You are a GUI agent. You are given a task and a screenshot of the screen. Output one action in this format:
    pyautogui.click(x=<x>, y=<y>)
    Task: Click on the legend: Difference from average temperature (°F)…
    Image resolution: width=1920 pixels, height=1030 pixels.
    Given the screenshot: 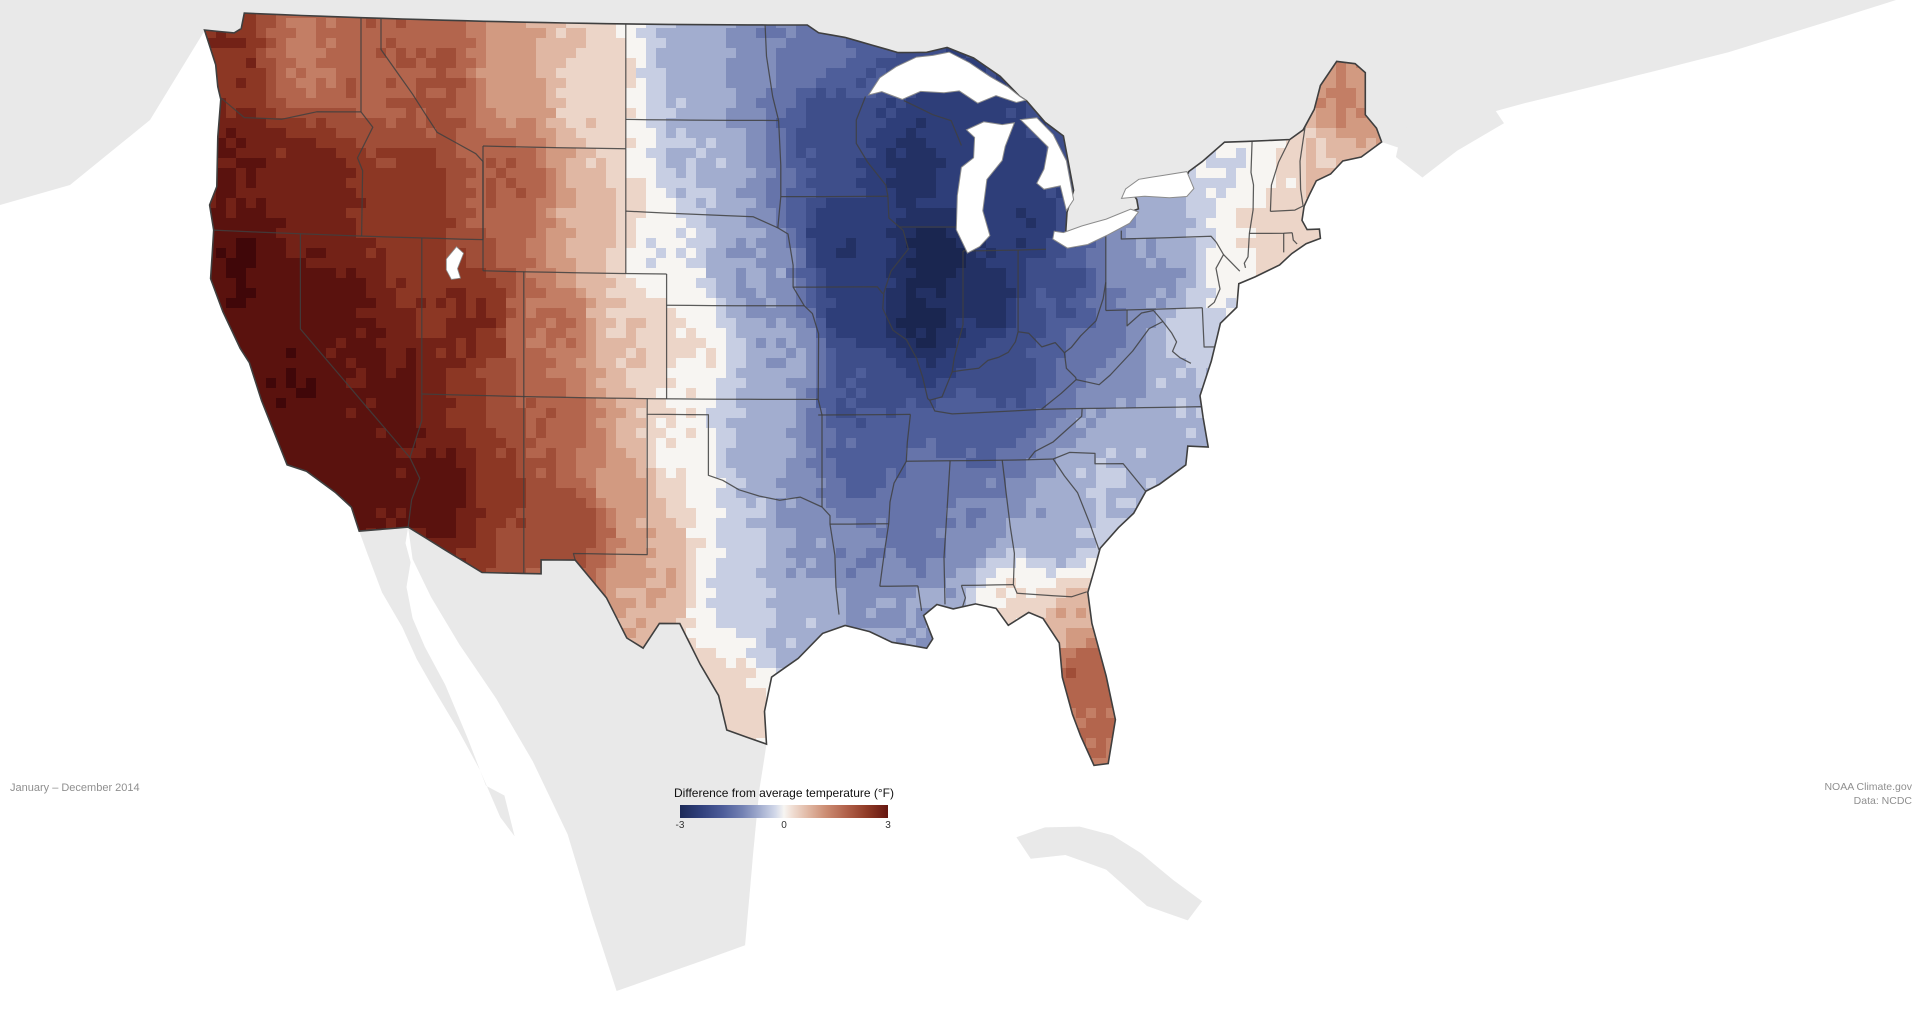 What is the action you would take?
    pyautogui.click(x=784, y=809)
    